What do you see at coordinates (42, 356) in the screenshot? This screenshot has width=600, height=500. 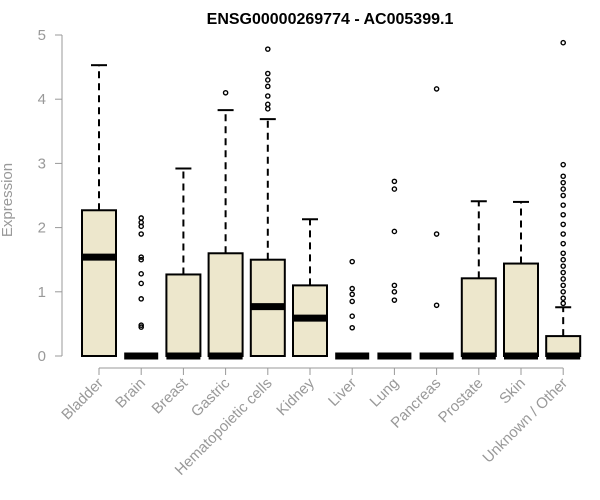 I see `y-tick-label: 0` at bounding box center [42, 356].